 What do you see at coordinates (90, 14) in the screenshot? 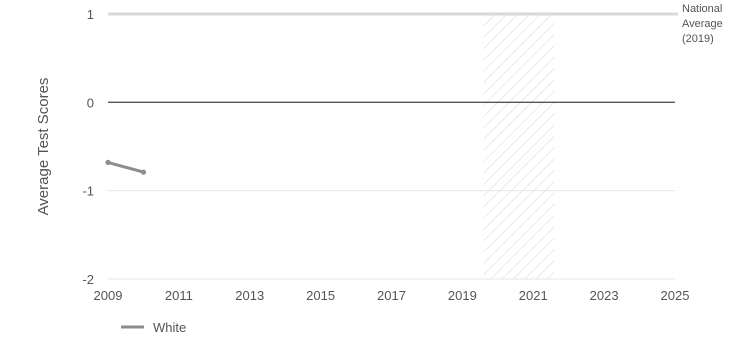
I see `y-tick-label: 1` at bounding box center [90, 14].